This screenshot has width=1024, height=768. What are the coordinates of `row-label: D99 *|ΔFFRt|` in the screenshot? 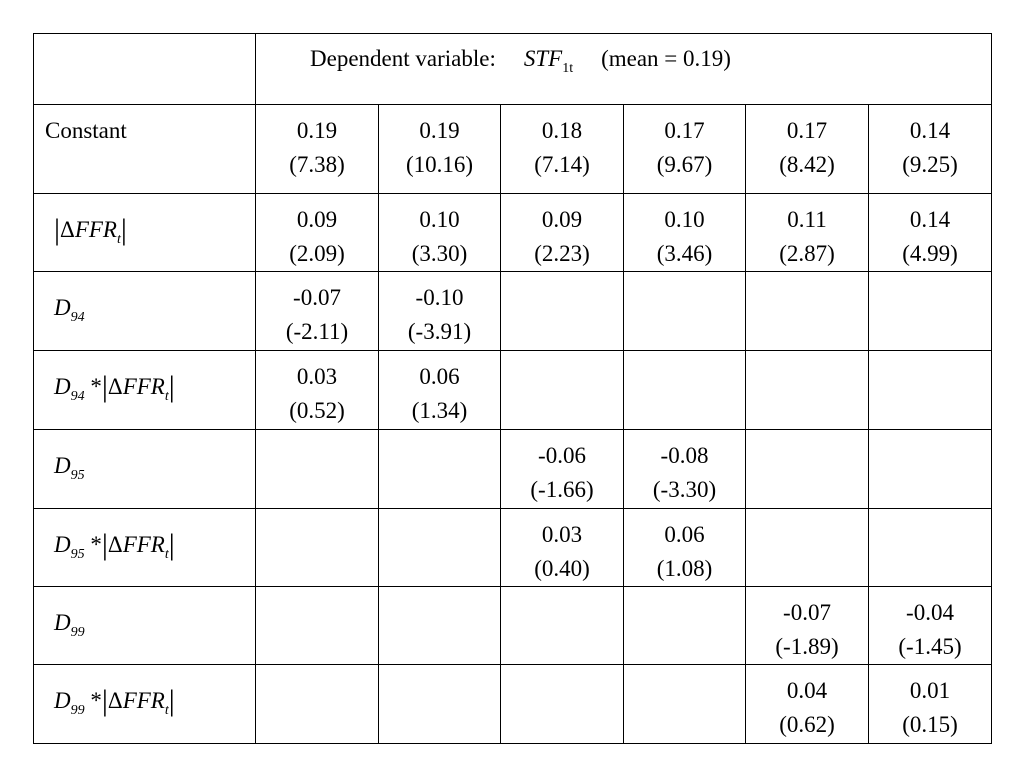 It's located at (144, 704).